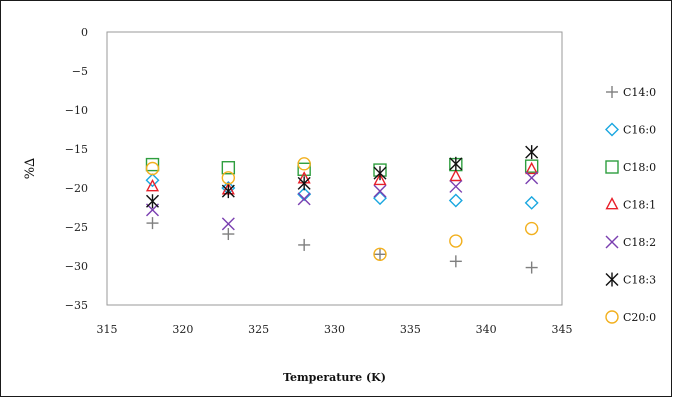  What do you see at coordinates (30, 168) in the screenshot?
I see `y-axis-title: %∆` at bounding box center [30, 168].